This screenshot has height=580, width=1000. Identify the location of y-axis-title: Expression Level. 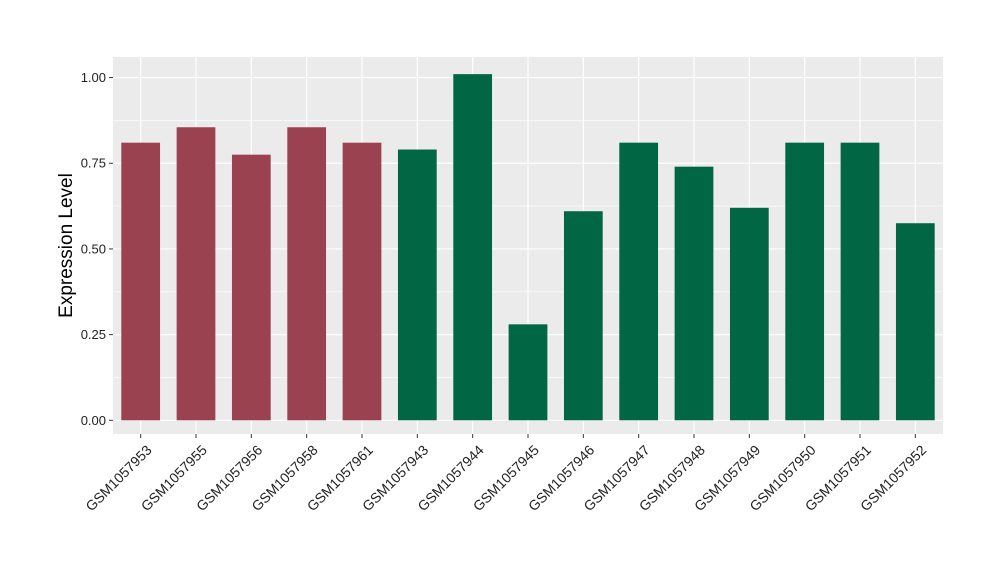
(66, 245).